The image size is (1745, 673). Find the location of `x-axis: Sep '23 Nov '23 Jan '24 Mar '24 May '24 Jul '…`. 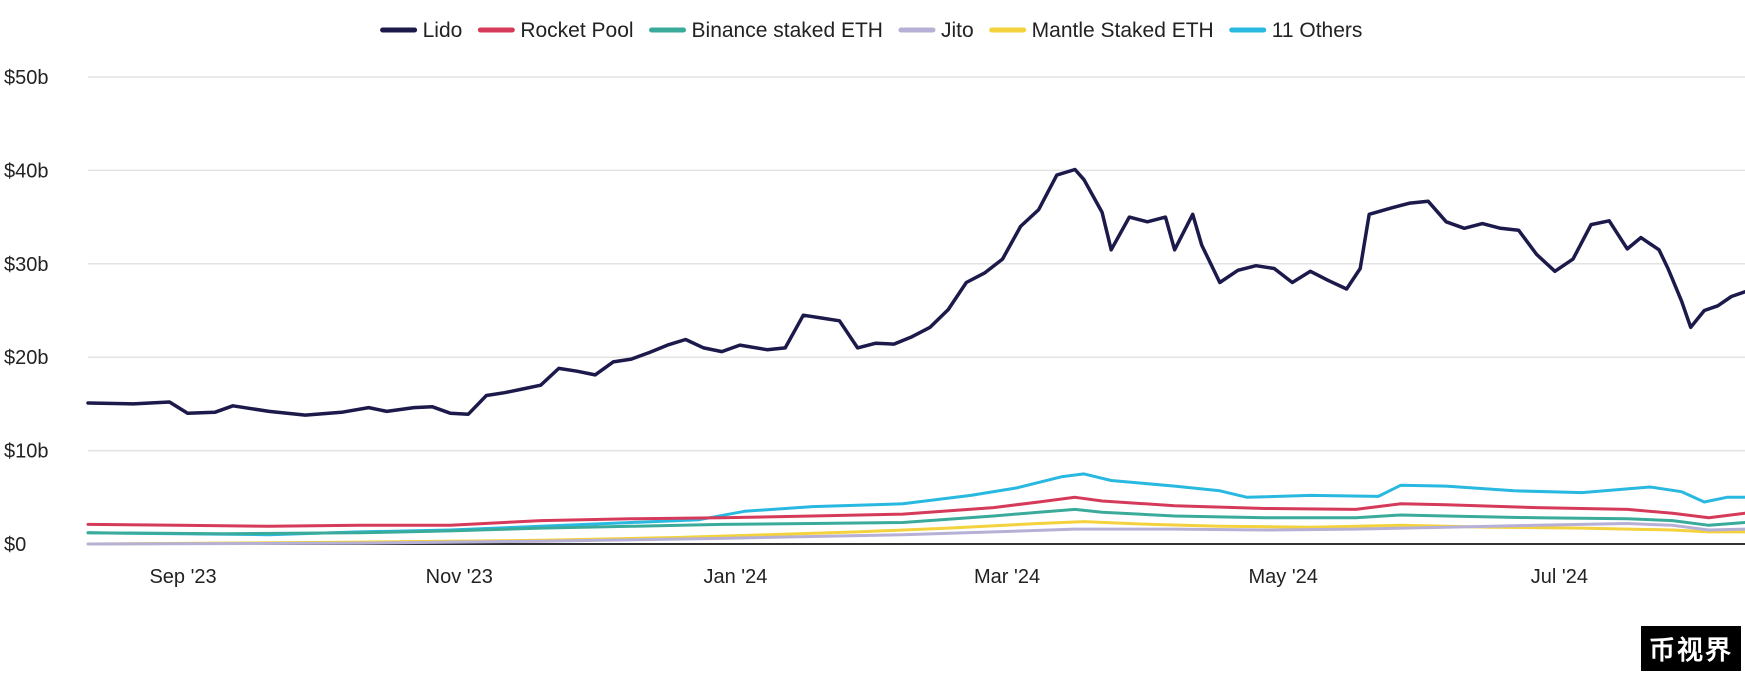

x-axis: Sep '23 Nov '23 Jan '24 Mar '24 May '24 Jul '… is located at coordinates (868, 577).